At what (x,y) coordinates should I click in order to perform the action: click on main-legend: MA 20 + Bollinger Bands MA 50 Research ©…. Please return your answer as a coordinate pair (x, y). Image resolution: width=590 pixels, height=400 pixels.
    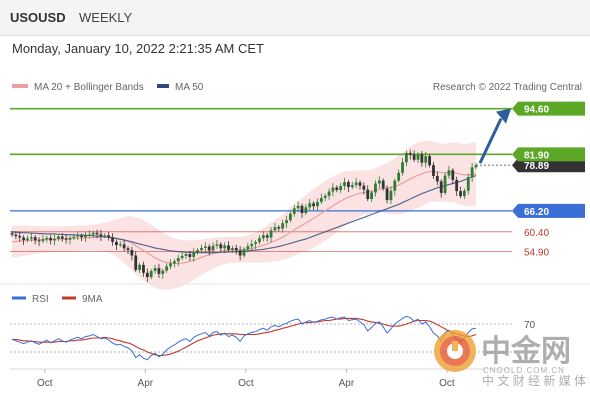
    Looking at the image, I should click on (297, 87).